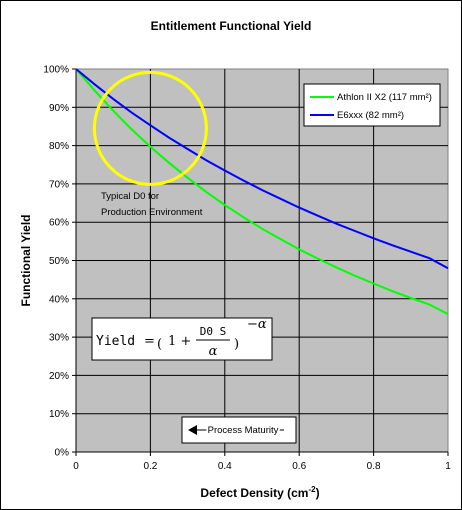 Image resolution: width=462 pixels, height=510 pixels. Describe the element at coordinates (152, 212) in the screenshot. I see `circle-label-line2: Production Environment` at that location.